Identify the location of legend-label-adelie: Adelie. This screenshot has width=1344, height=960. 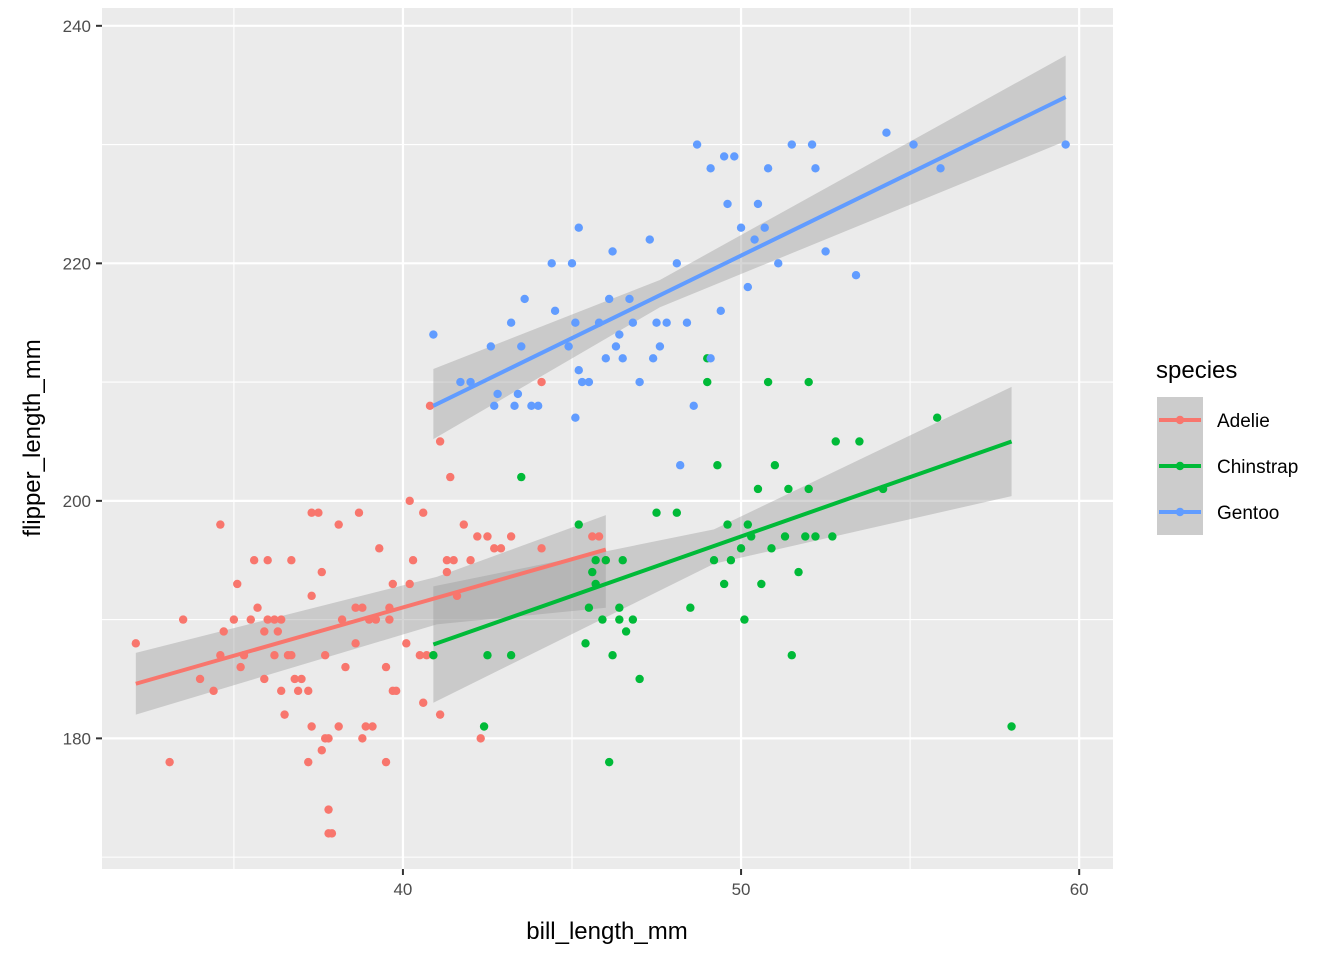
(1243, 421).